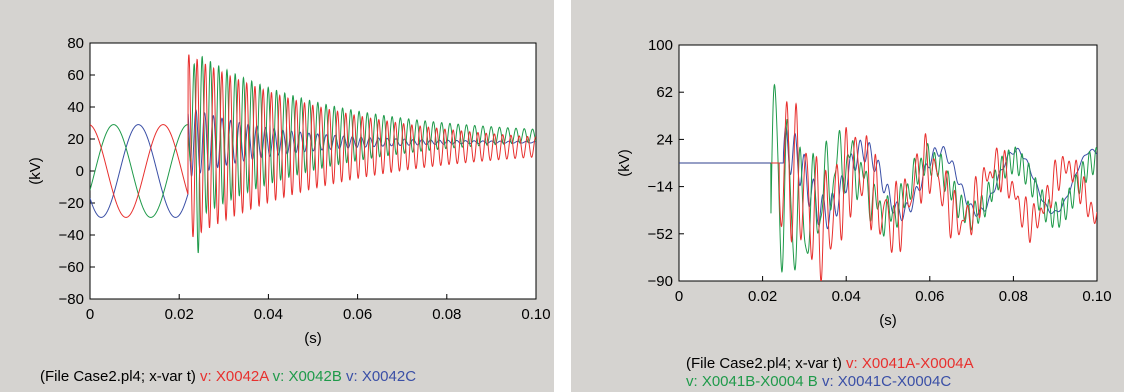 This screenshot has height=392, width=1124. What do you see at coordinates (535, 314) in the screenshot?
I see `chart0-x-tick-label: 0.10` at bounding box center [535, 314].